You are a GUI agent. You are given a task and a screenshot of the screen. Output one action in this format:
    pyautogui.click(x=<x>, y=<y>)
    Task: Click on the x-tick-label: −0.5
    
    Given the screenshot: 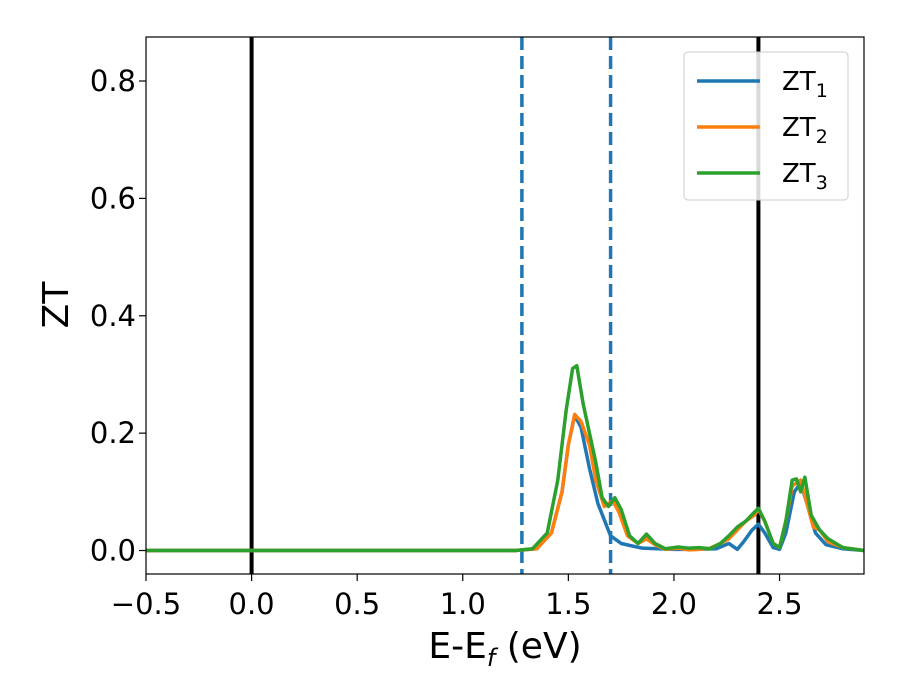 What is the action you would take?
    pyautogui.click(x=146, y=604)
    